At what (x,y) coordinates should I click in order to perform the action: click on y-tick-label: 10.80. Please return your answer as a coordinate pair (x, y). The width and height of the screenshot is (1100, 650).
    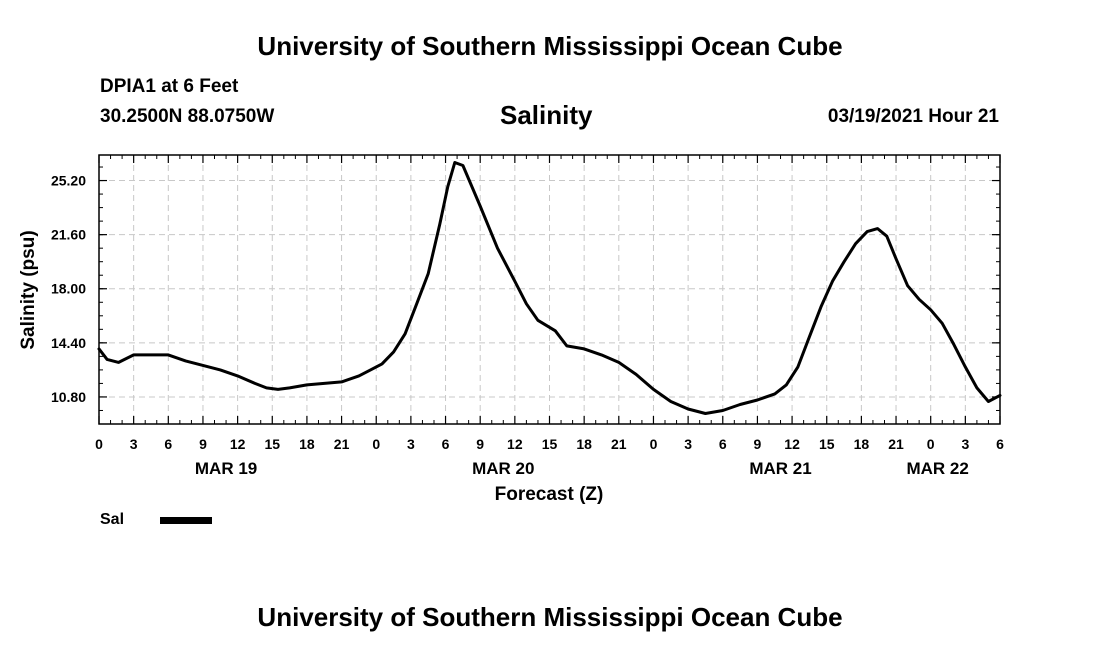
    Looking at the image, I should click on (68, 397).